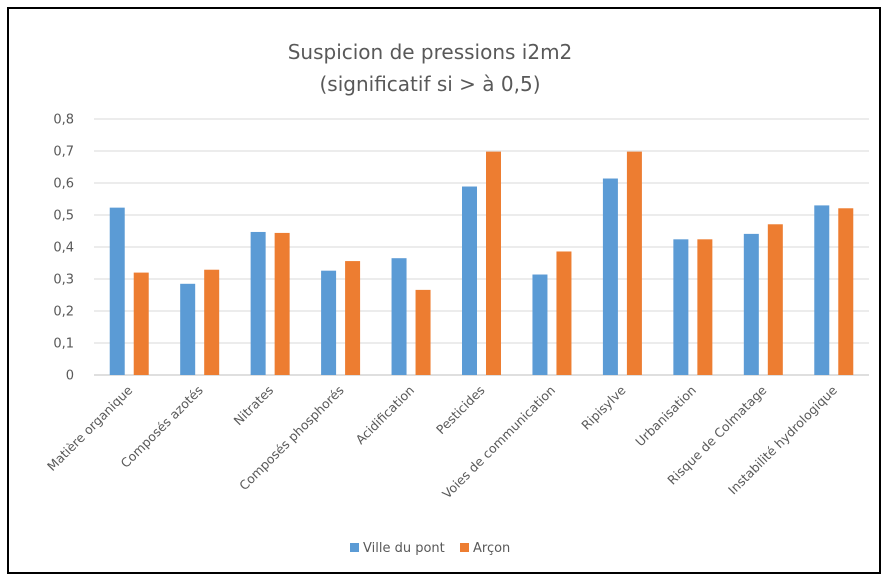  I want to click on x-tick-label: Ripisylve, so click(603, 407).